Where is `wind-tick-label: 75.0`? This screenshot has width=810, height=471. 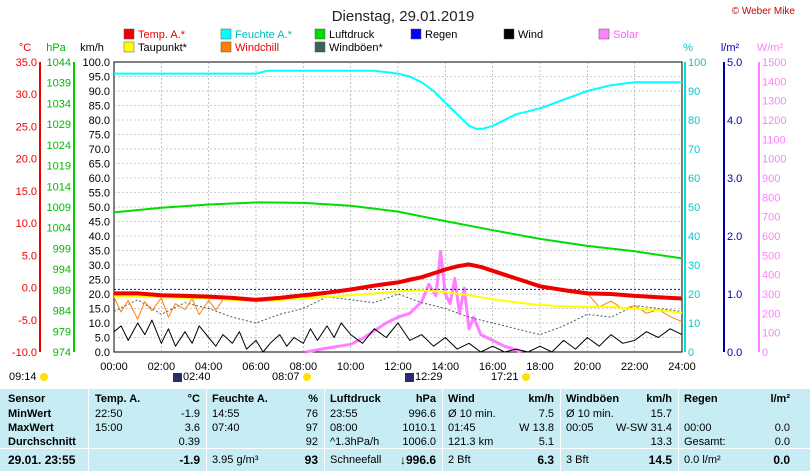
wind-tick-label: 75.0 is located at coordinates (99, 136).